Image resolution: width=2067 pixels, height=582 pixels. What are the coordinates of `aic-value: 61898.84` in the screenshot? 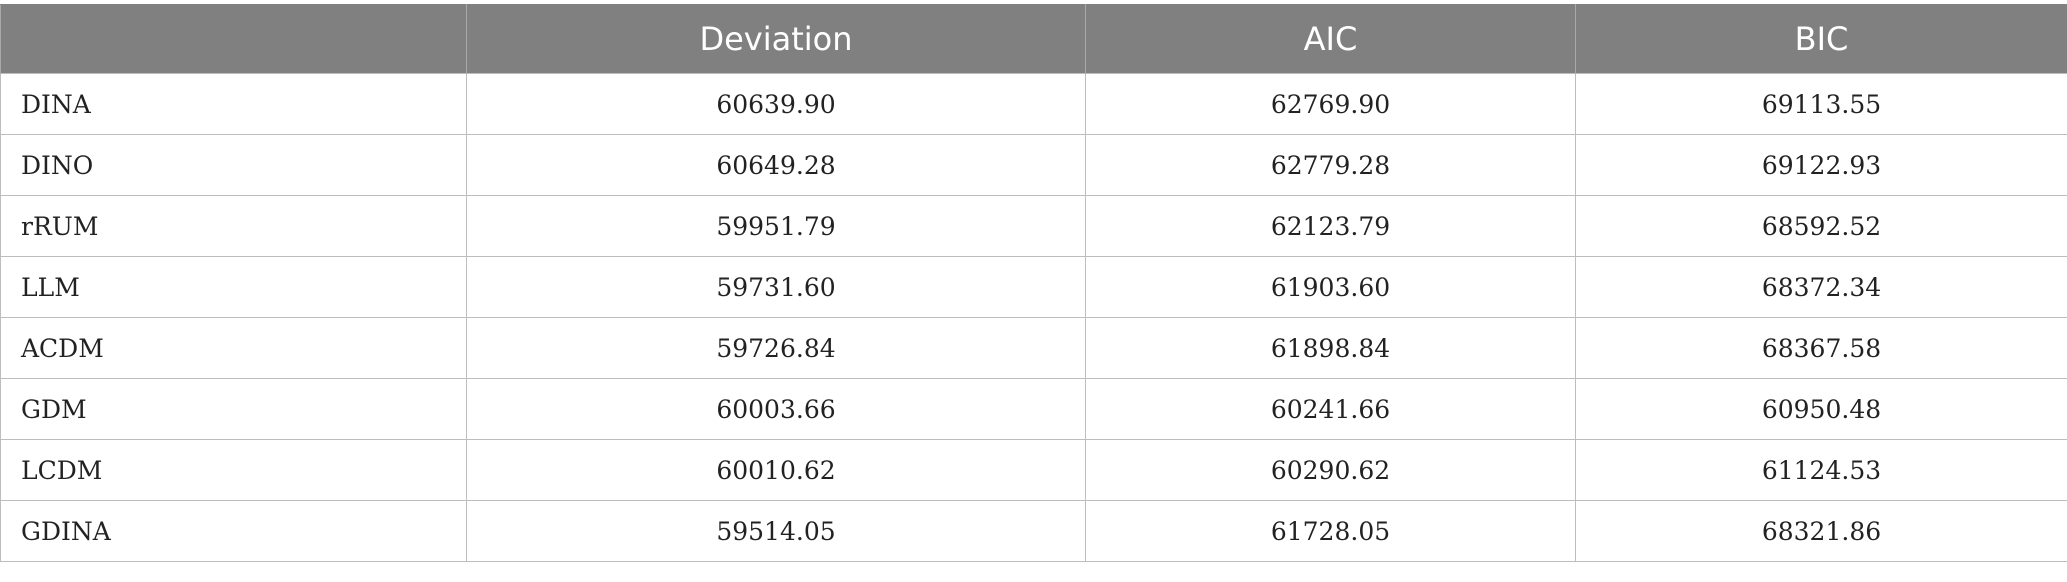 It's located at (1330, 348).